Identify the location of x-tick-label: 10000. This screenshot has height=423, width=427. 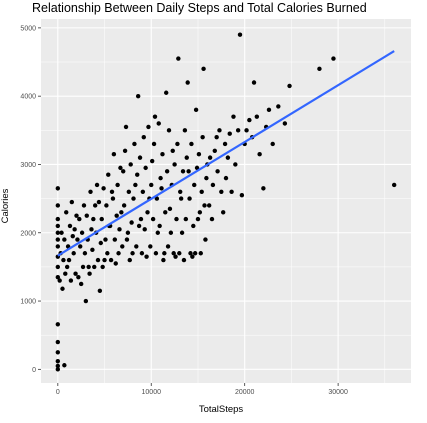
(152, 392).